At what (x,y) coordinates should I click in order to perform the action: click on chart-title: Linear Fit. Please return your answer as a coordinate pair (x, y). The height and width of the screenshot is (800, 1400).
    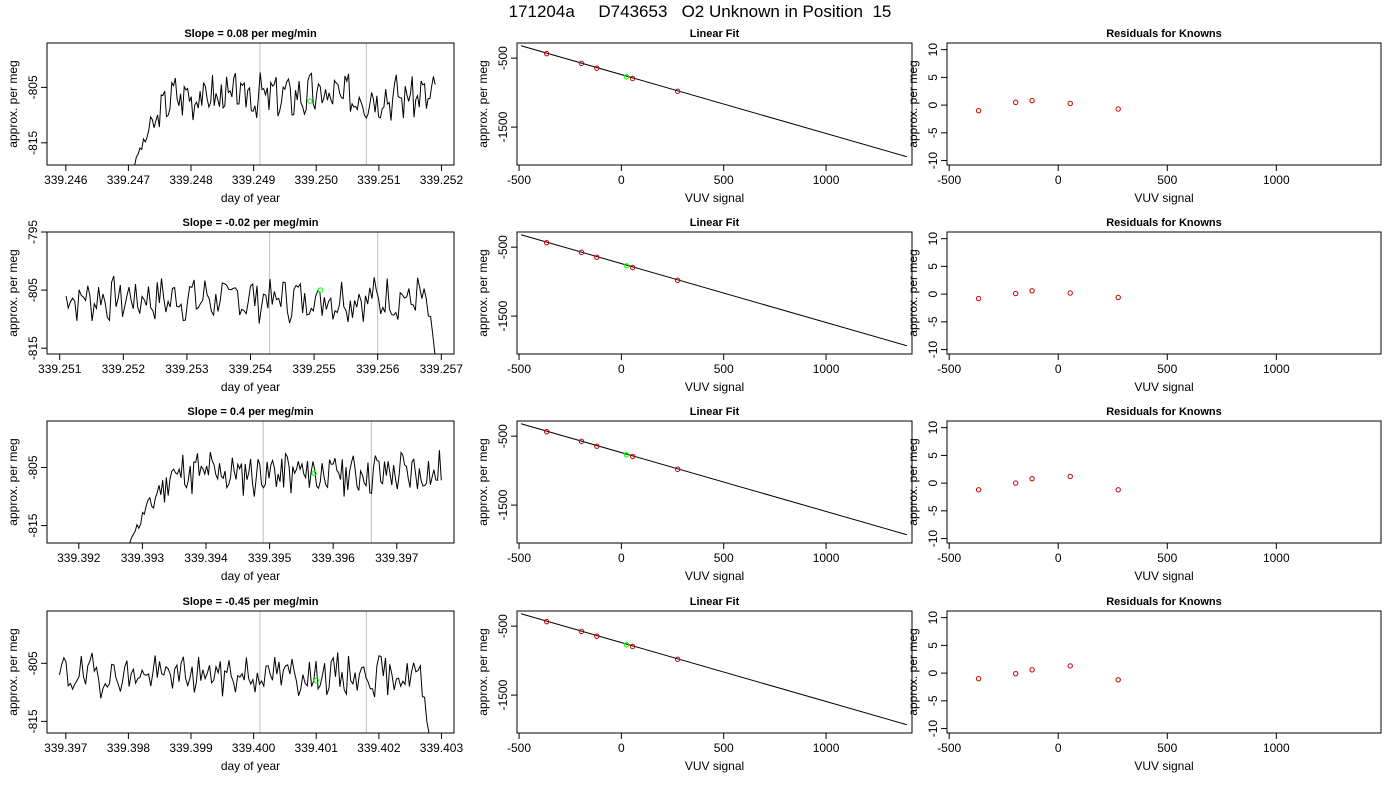
    Looking at the image, I should click on (715, 412).